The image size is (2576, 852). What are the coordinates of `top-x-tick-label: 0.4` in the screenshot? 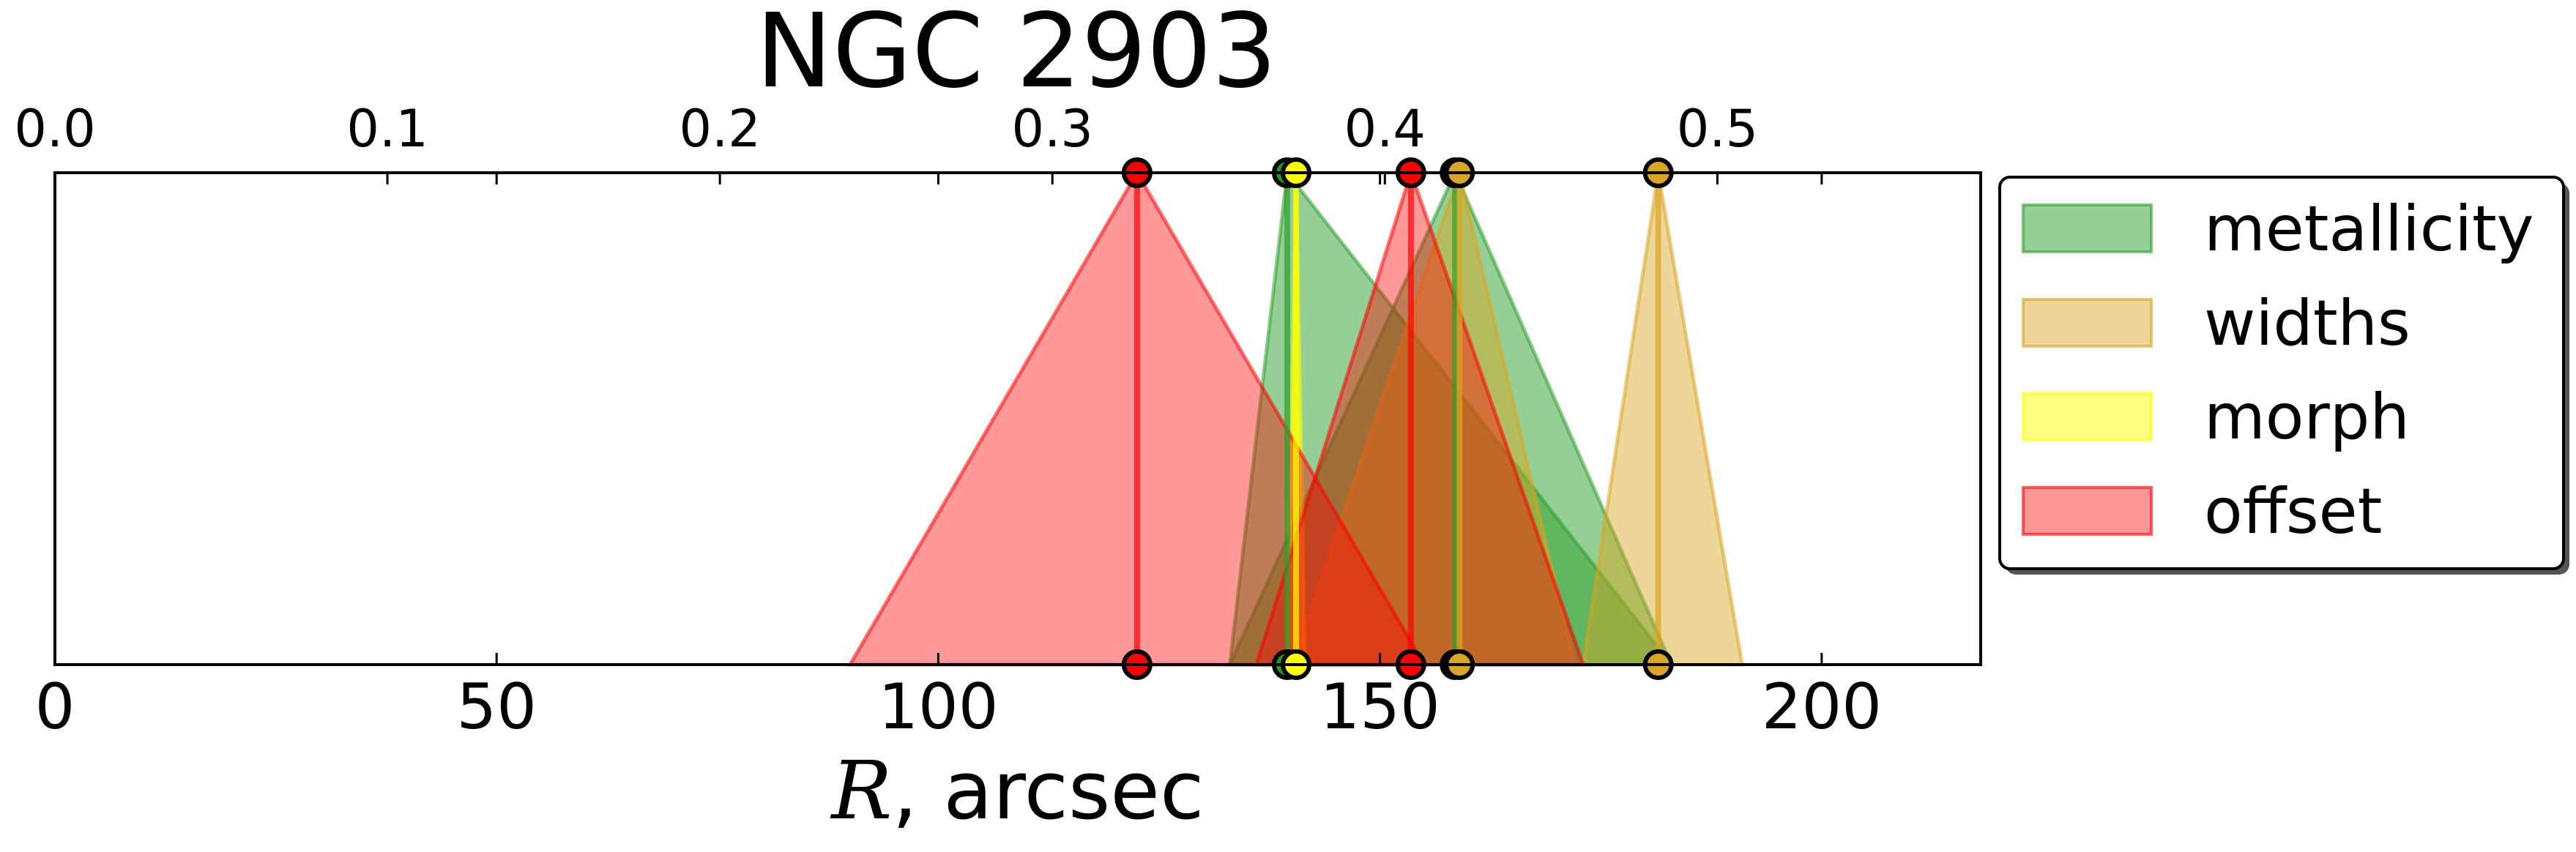 It's located at (1385, 129).